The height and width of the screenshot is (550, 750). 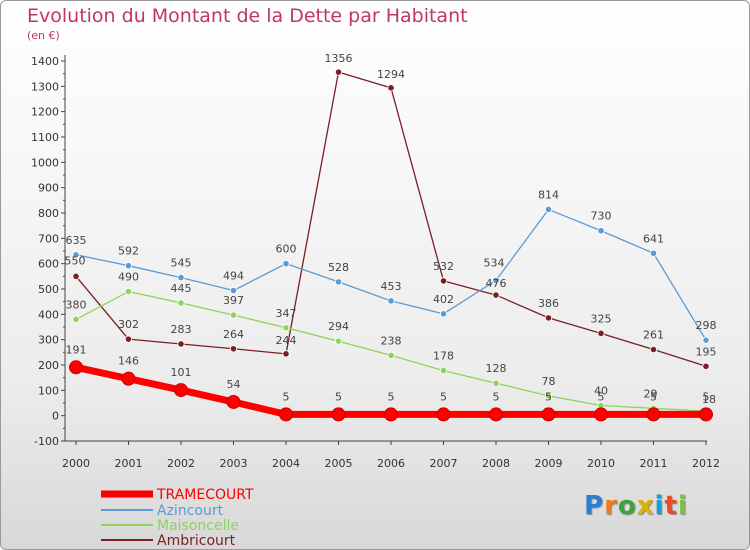 What do you see at coordinates (391, 340) in the screenshot?
I see `data-label-maisoncelle: 238` at bounding box center [391, 340].